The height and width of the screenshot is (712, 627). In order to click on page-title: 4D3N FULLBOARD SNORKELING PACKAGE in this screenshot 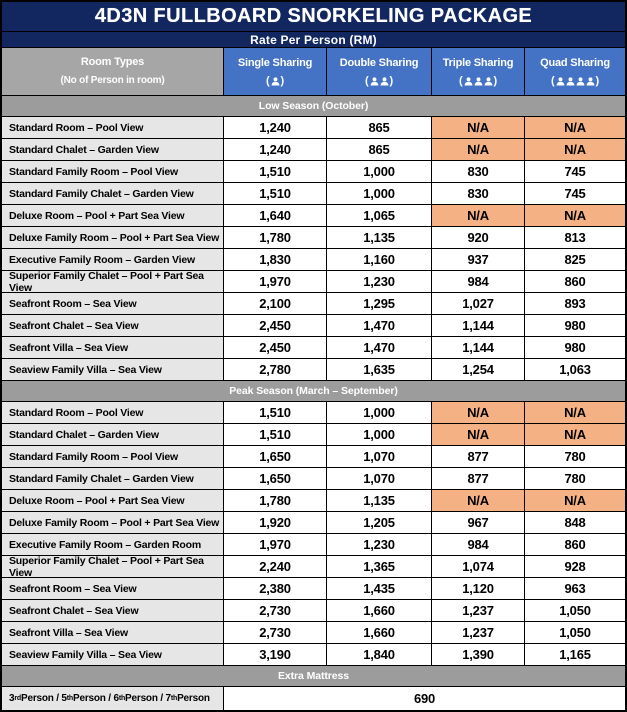, I will do `click(313, 17)`.